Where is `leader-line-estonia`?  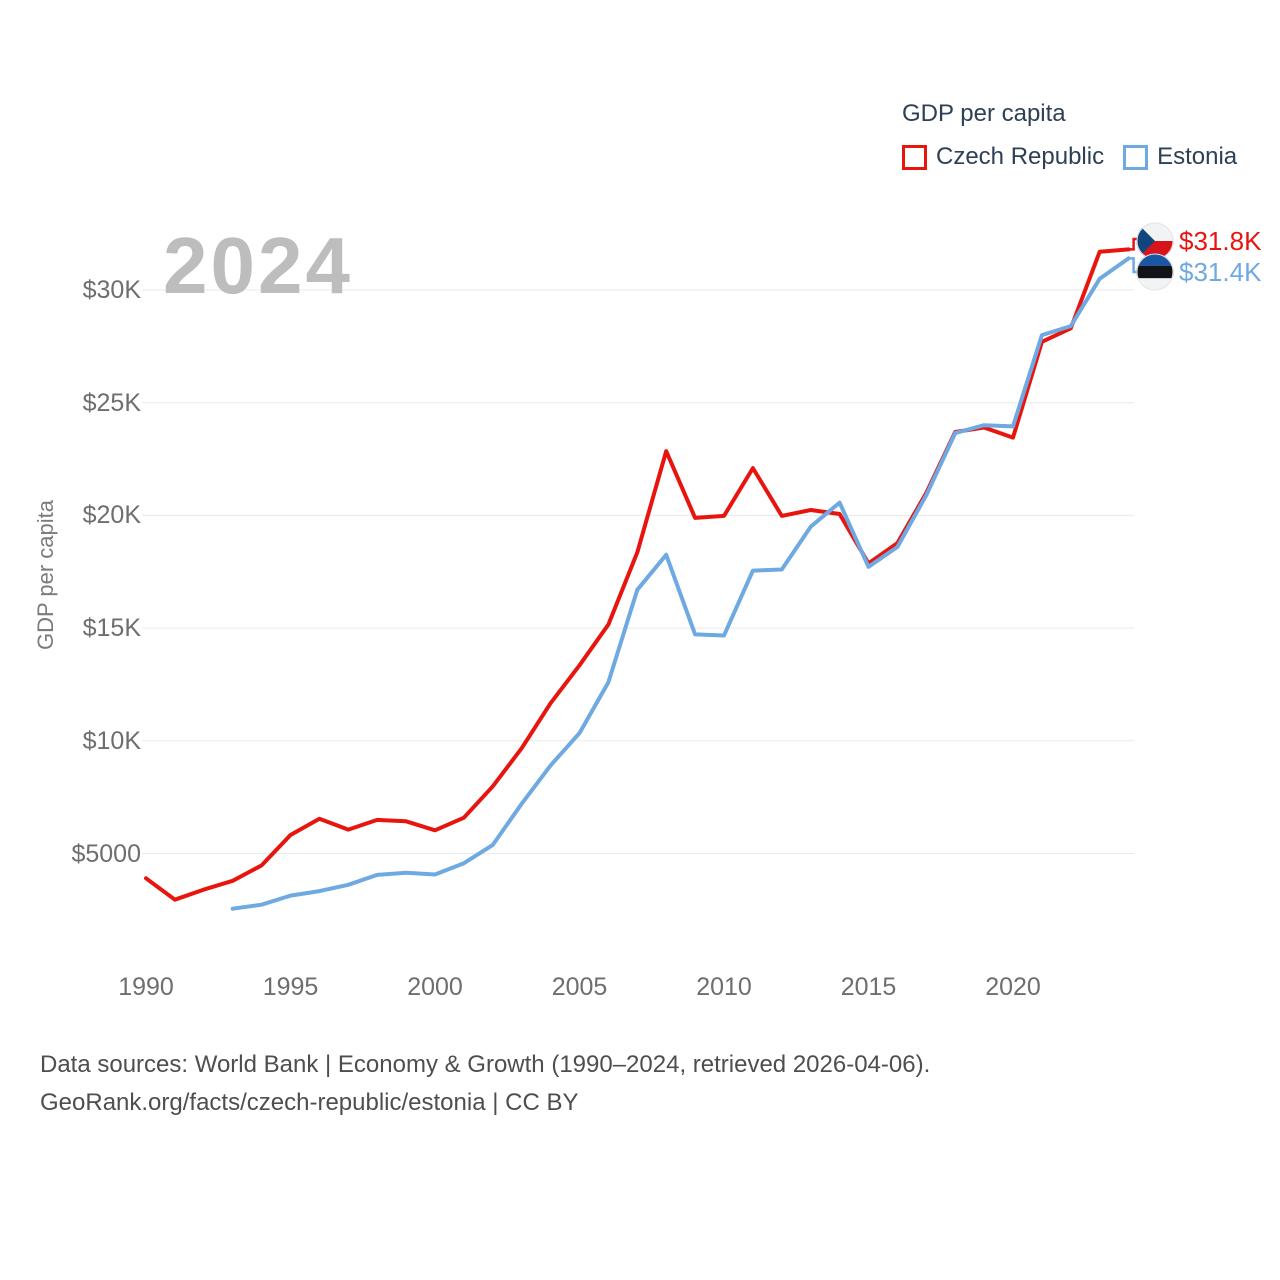 leader-line-estonia is located at coordinates (1133, 265).